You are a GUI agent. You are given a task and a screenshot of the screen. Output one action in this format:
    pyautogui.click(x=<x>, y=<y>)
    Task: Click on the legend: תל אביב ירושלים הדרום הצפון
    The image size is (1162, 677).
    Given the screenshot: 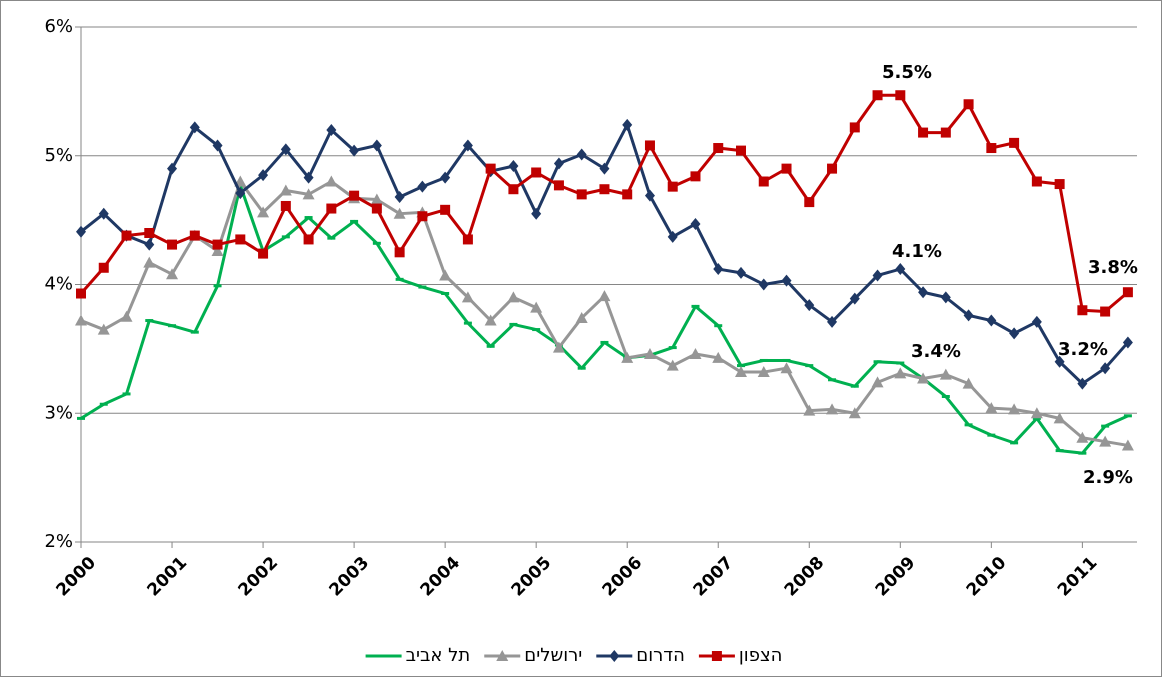 What is the action you would take?
    pyautogui.click(x=573, y=655)
    